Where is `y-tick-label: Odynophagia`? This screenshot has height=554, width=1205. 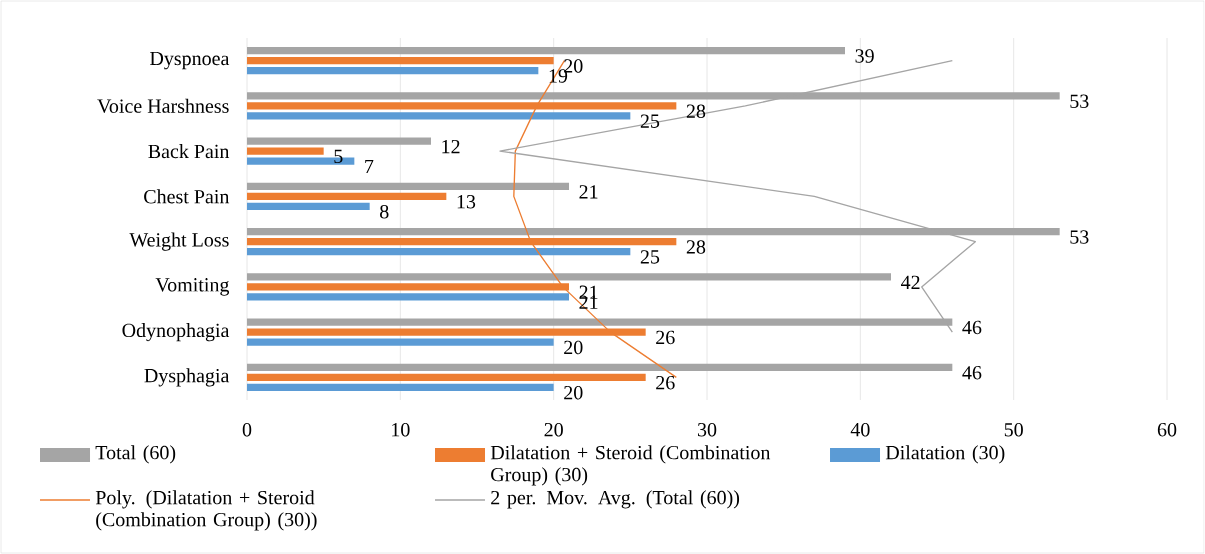 y-tick-label: Odynophagia is located at coordinates (176, 332).